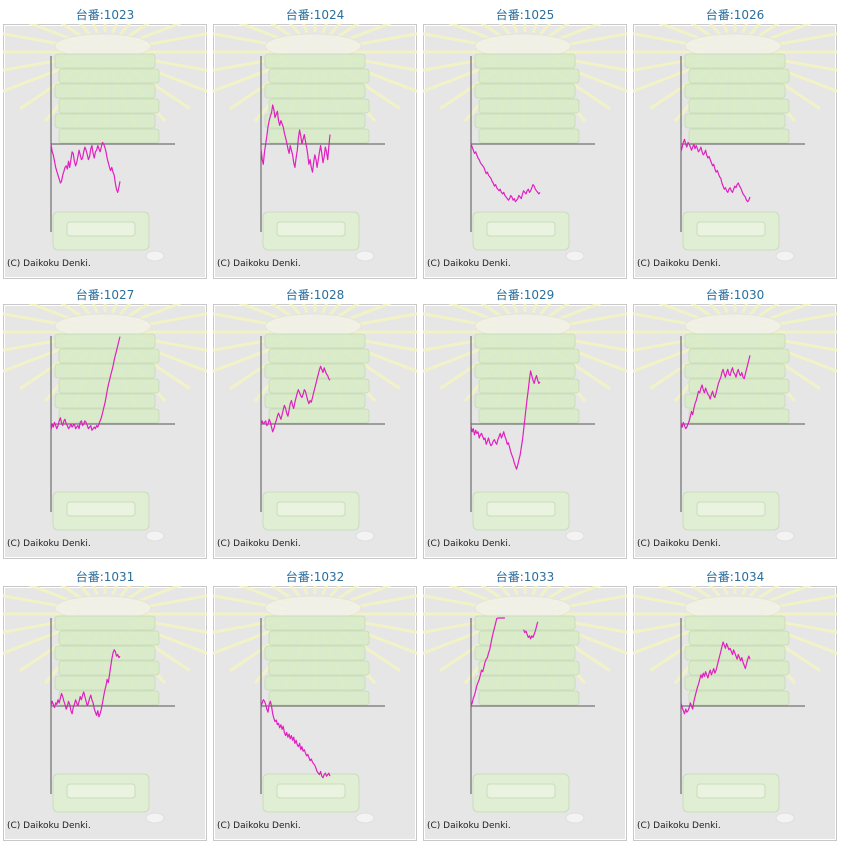 Image resolution: width=841 pixels, height=844 pixels. I want to click on chart-cell: 台番:1025 (C) Daikoku Denki., so click(525, 142).